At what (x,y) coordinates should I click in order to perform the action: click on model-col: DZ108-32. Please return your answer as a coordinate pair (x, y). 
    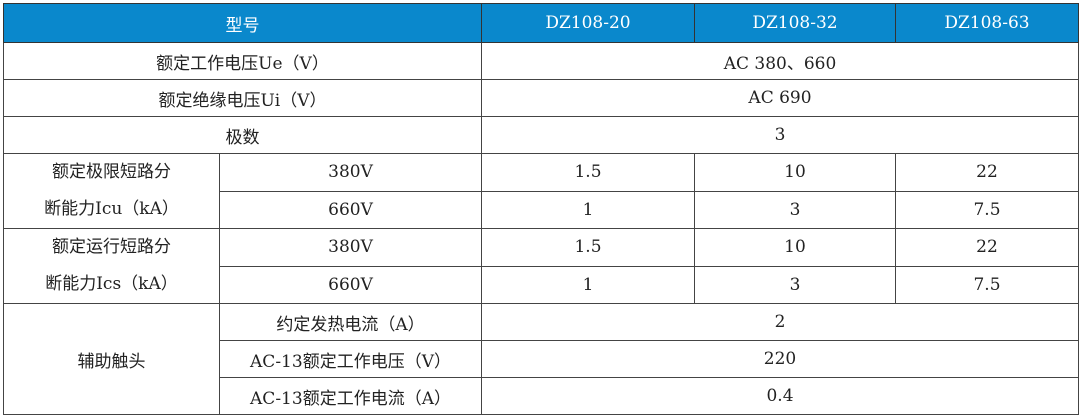
    Looking at the image, I should click on (795, 23).